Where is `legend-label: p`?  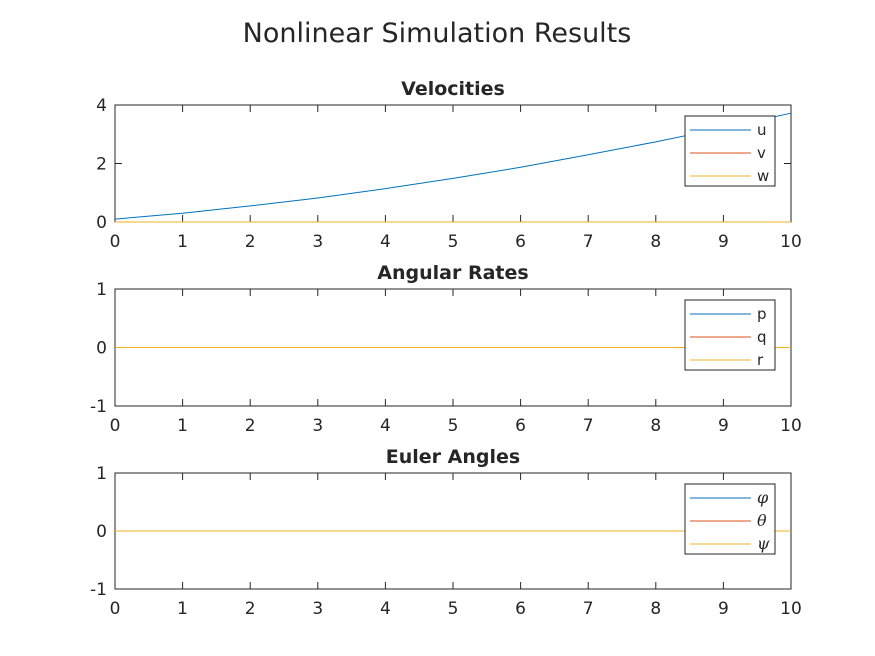 legend-label: p is located at coordinates (762, 314).